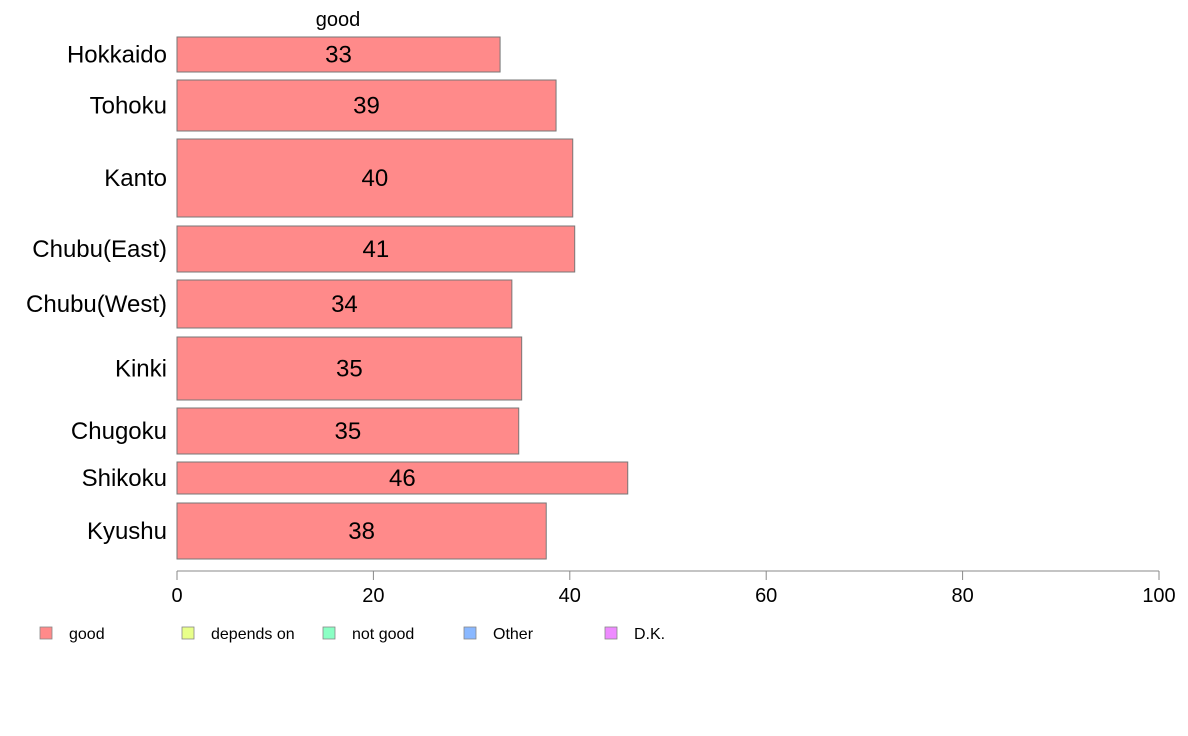  What do you see at coordinates (127, 531) in the screenshot?
I see `category-label: Kyushu` at bounding box center [127, 531].